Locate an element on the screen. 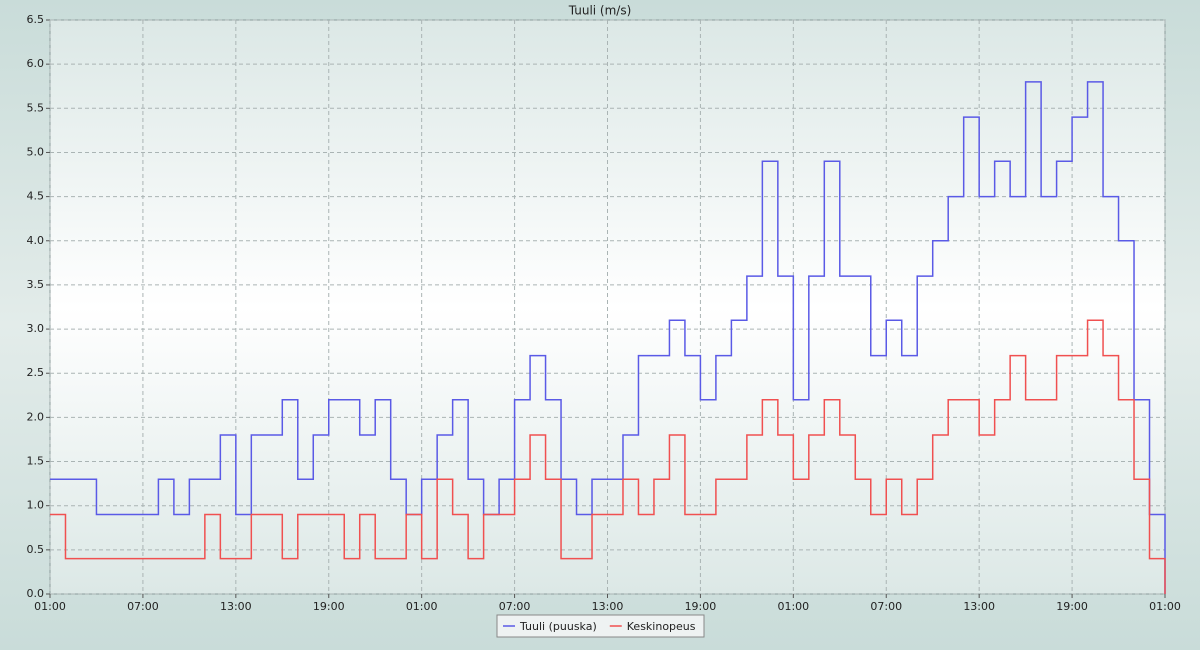  legend-box is located at coordinates (600, 626).